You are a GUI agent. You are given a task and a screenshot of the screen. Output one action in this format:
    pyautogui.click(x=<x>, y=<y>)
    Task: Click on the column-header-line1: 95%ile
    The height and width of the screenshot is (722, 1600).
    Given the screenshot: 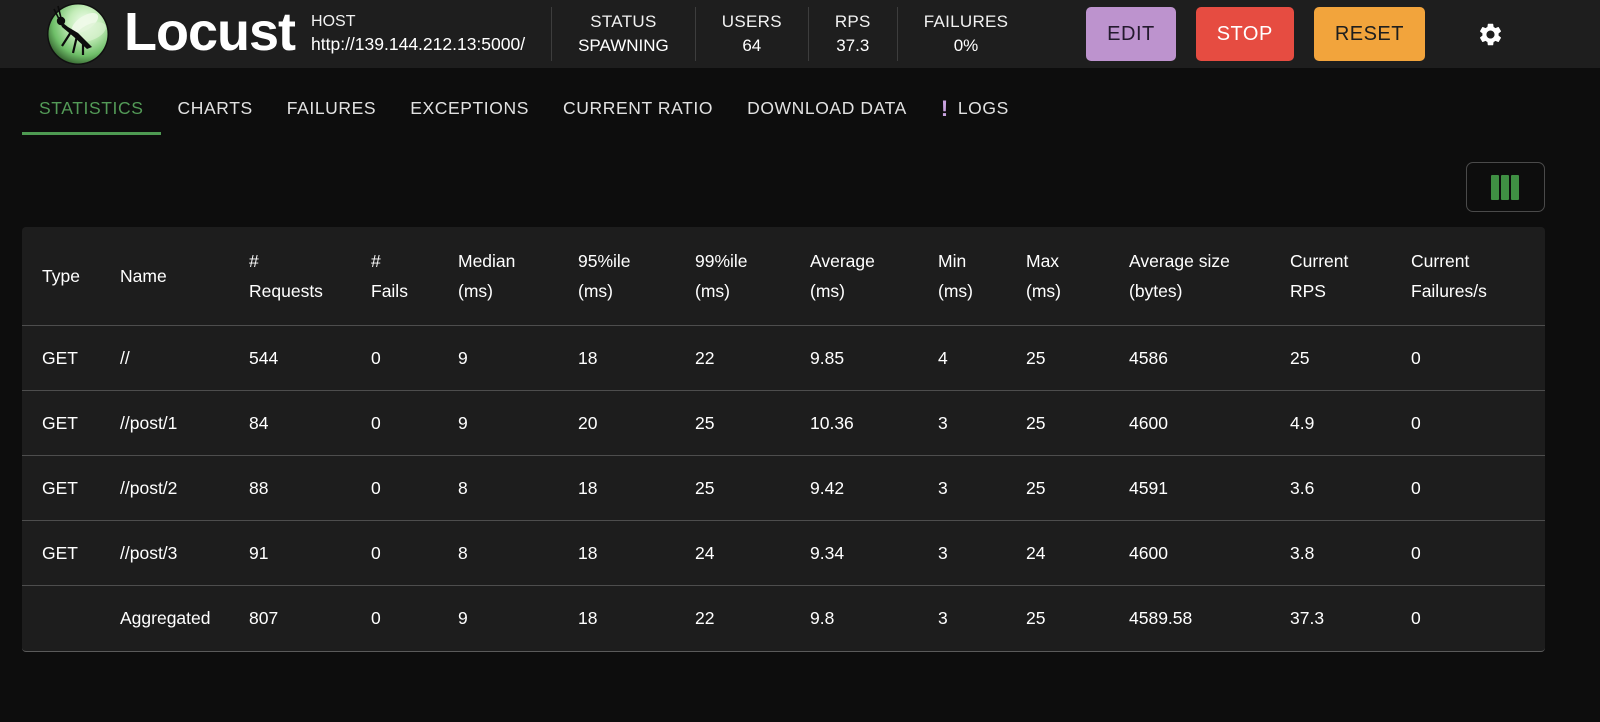 What is the action you would take?
    pyautogui.click(x=604, y=261)
    